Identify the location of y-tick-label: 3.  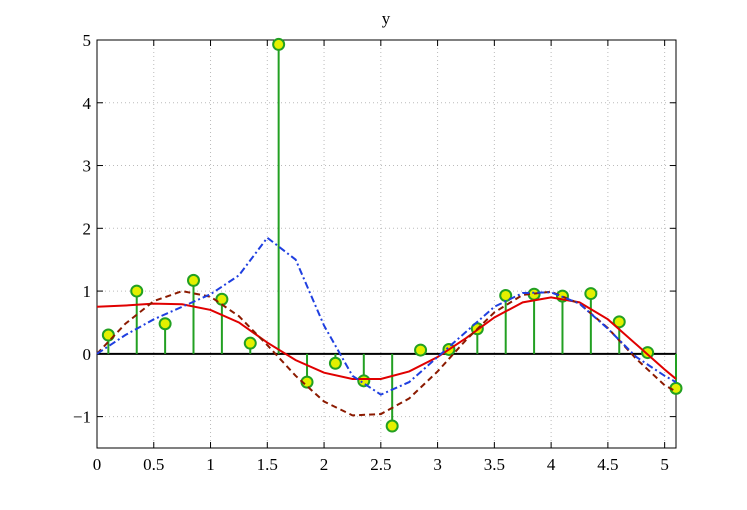
(87, 166).